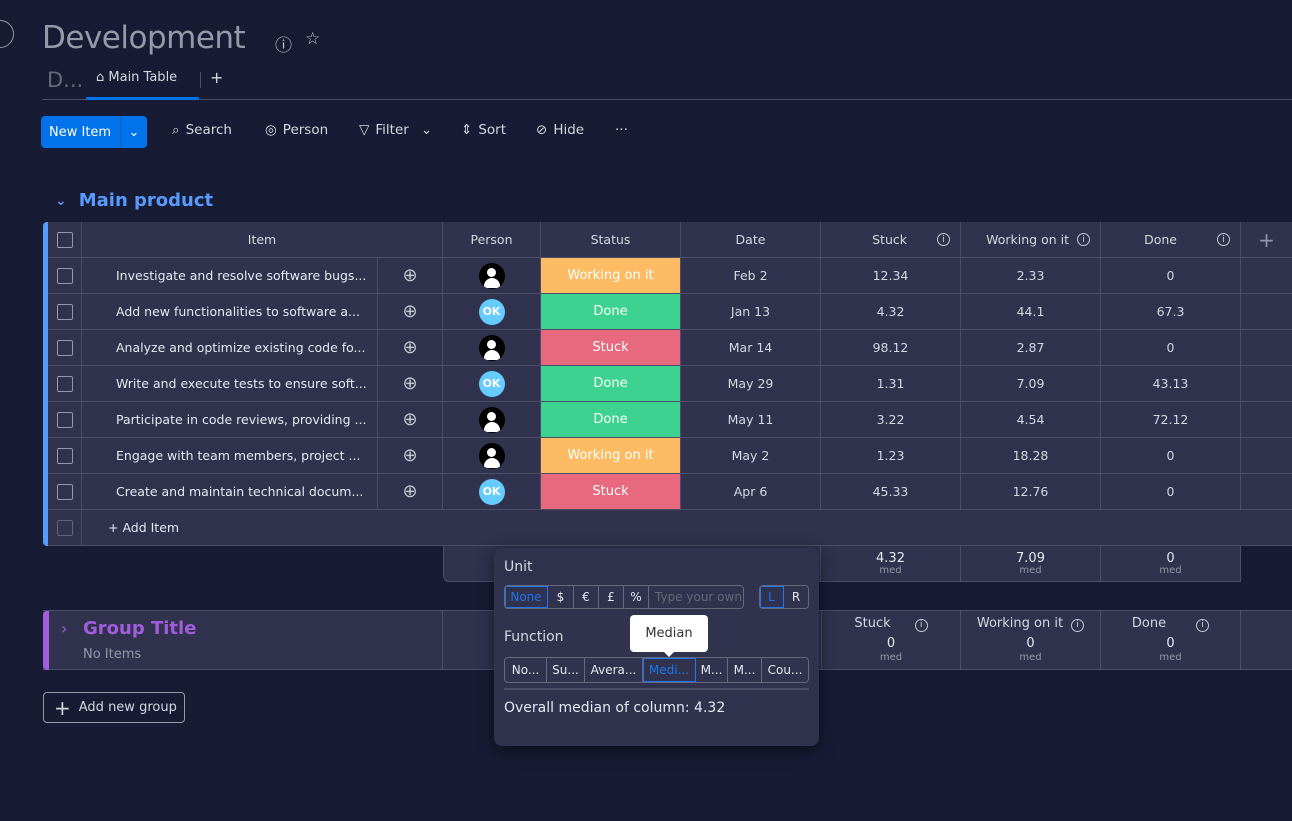 Image resolution: width=1292 pixels, height=821 pixels. I want to click on date-cell: May 2, so click(751, 456).